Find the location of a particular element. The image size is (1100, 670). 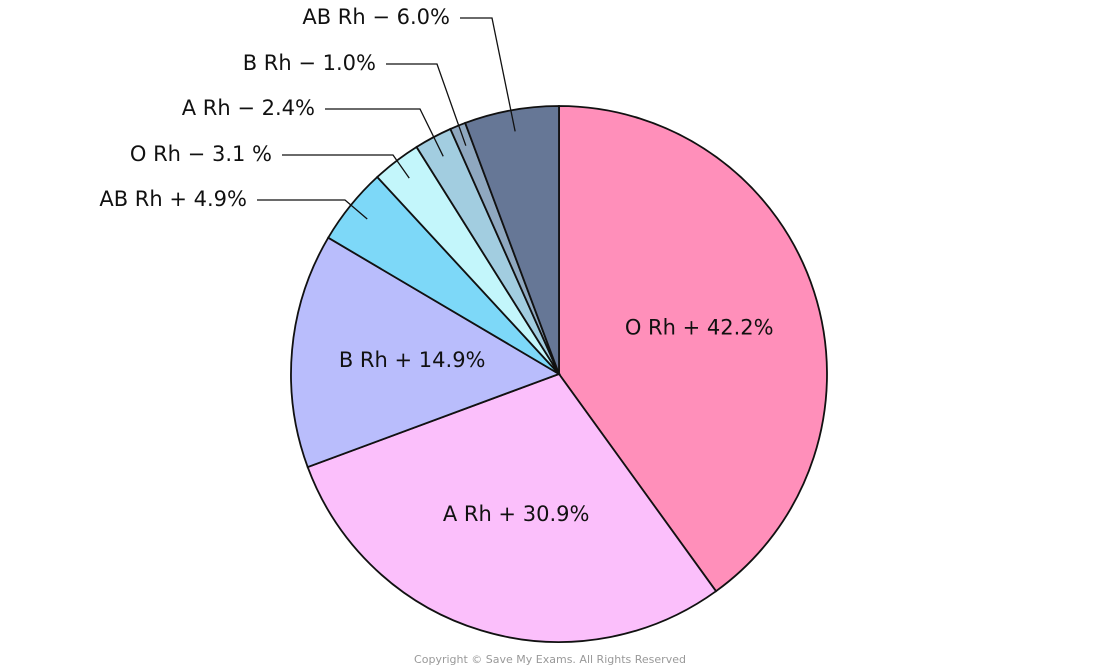

value-label: 6.0% is located at coordinates (423, 17).